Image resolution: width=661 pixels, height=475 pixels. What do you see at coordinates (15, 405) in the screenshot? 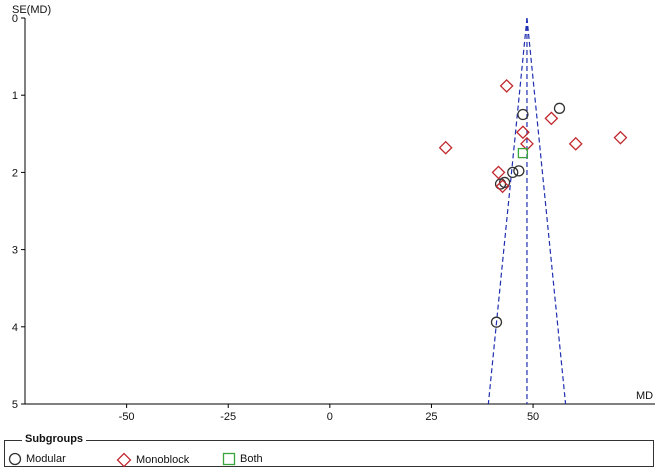
I see `y-tick-label: 5` at bounding box center [15, 405].